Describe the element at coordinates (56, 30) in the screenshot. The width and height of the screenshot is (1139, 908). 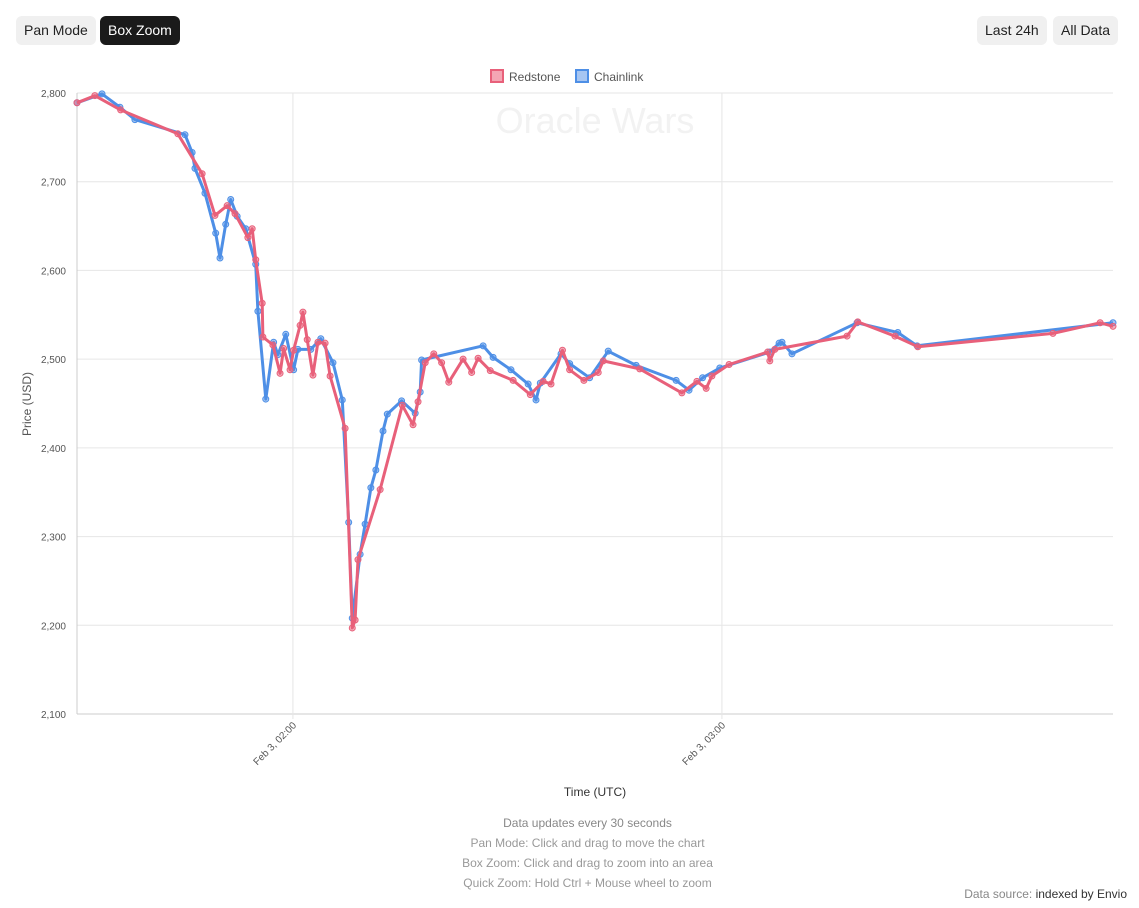
I see `pan-mode-button: Pan Mode` at that location.